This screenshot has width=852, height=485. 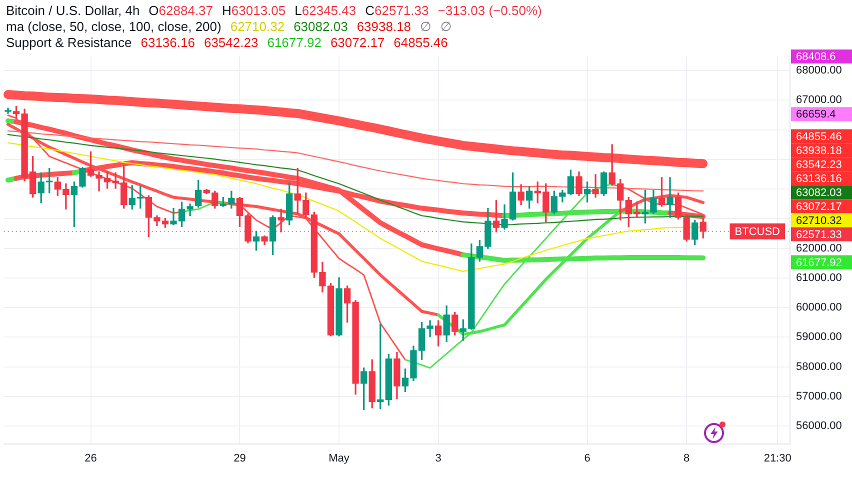 I want to click on text: −313.03 (−0.50%), so click(x=490, y=11).